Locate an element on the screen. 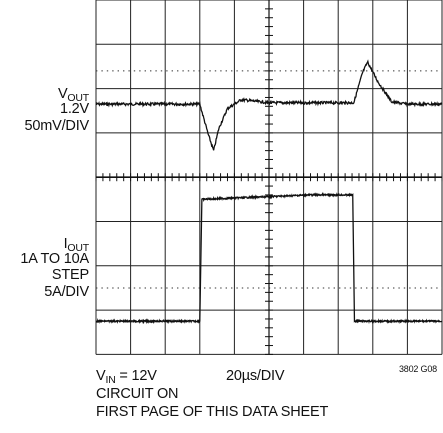 The image size is (443, 433). timebase-label: 20µs/DIV is located at coordinates (255, 376).